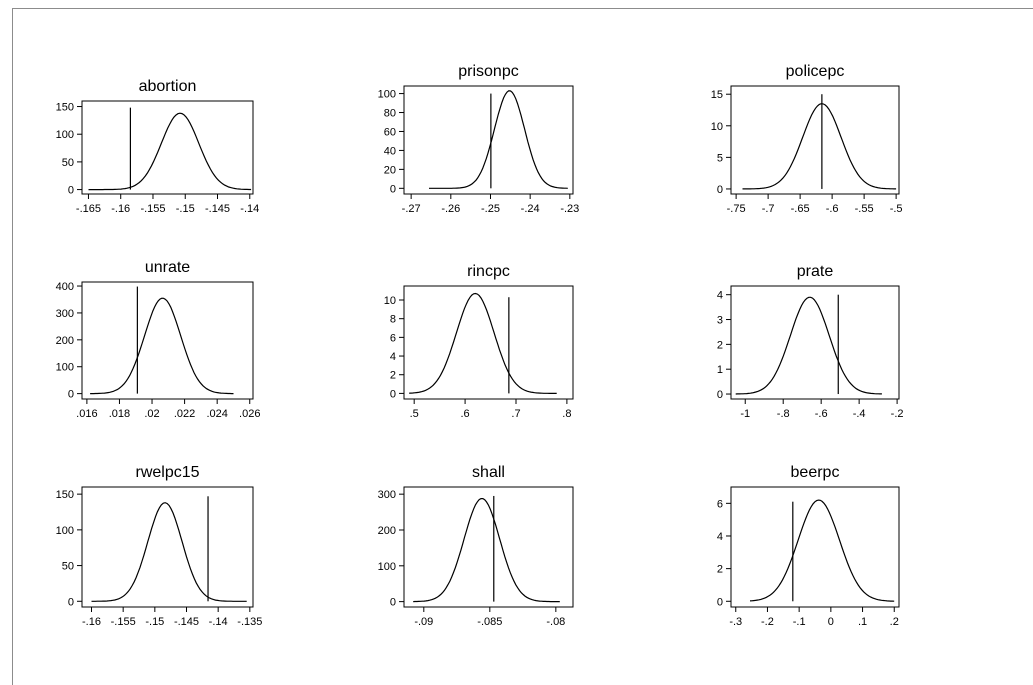  I want to click on x-tick-label: -1, so click(745, 414).